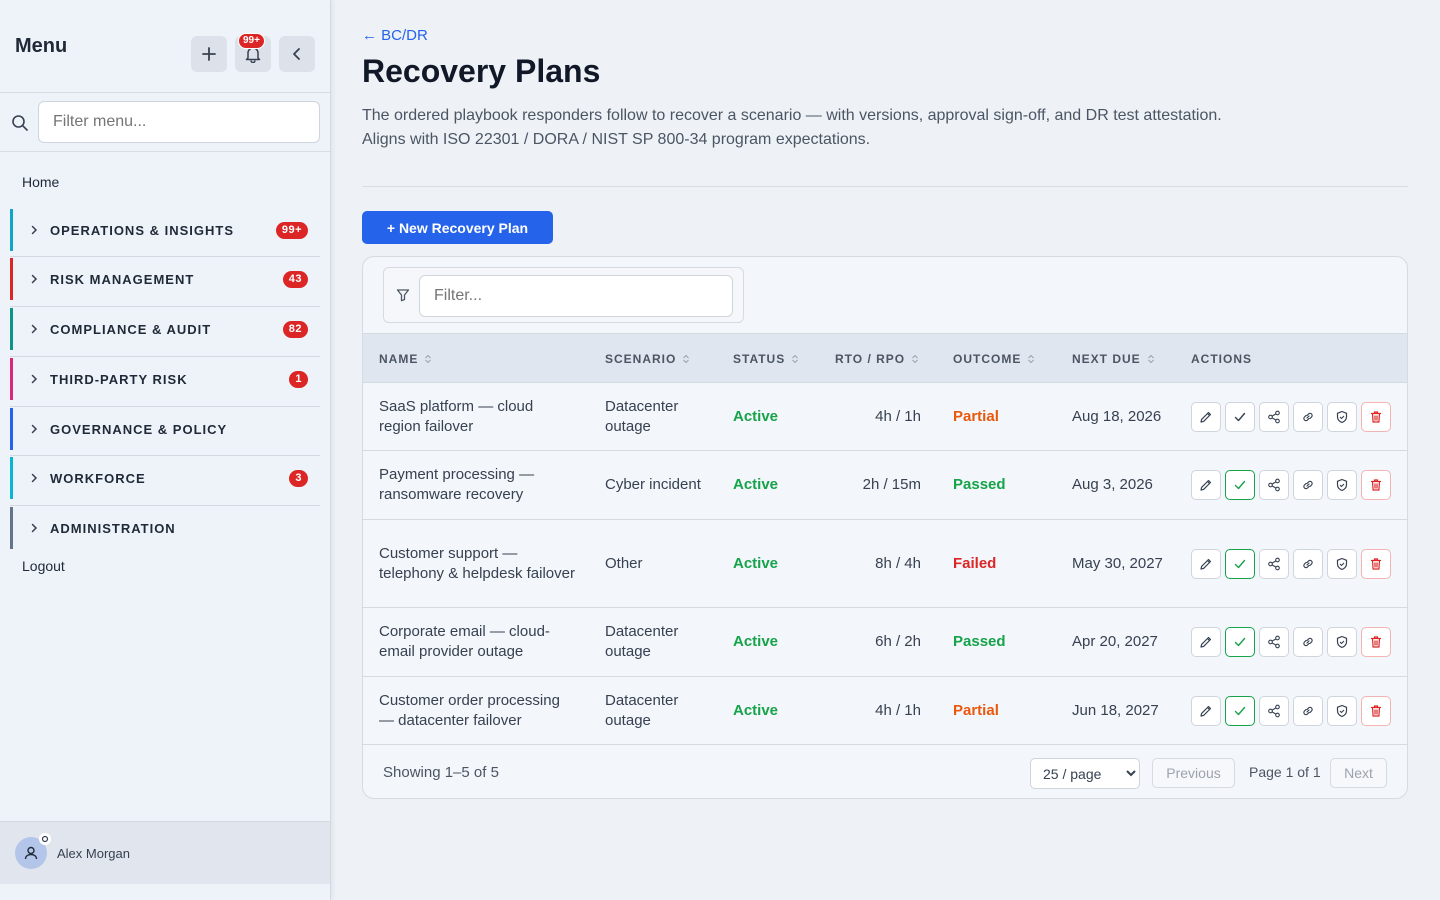  I want to click on column-header-actions: ACTIONS, so click(1221, 358).